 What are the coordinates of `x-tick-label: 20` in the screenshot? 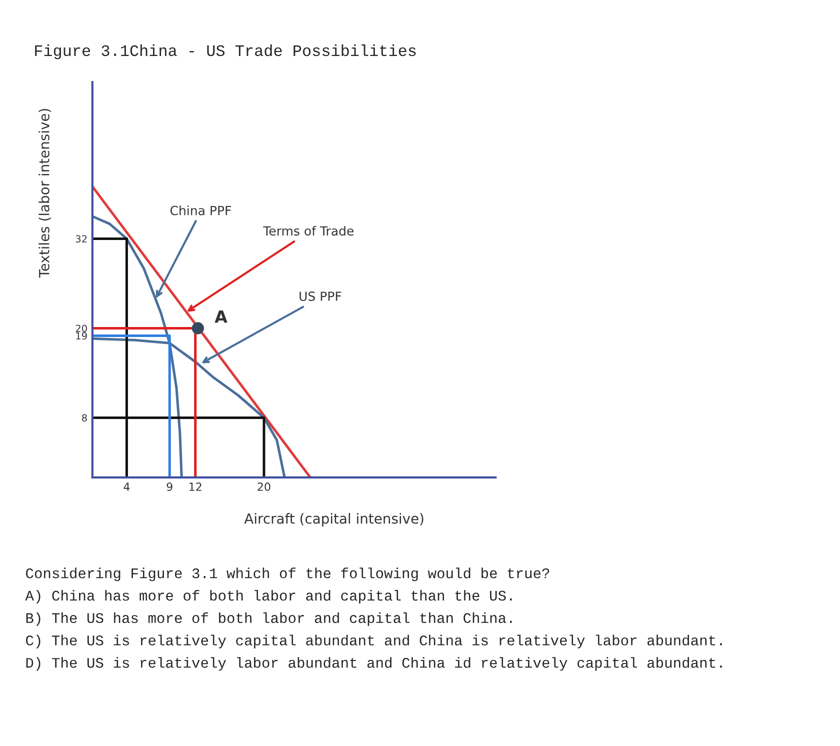 It's located at (264, 486).